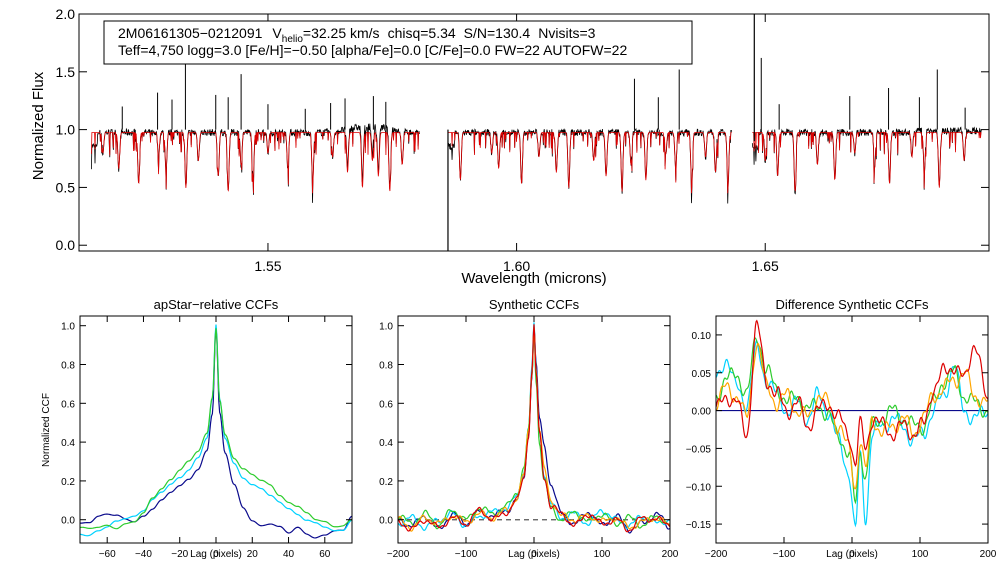 The image size is (1008, 576). What do you see at coordinates (516, 266) in the screenshot?
I see `spectrum-xtick-label: 1.60` at bounding box center [516, 266].